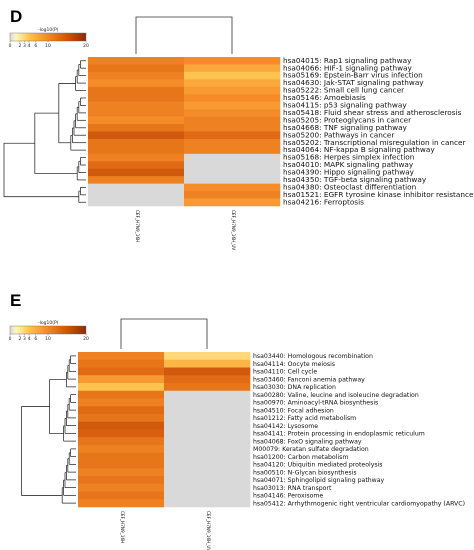 The image size is (474, 550). Describe the element at coordinates (347, 119) in the screenshot. I see `row-label: hsa05205: Proteoglycans in cancer` at that location.